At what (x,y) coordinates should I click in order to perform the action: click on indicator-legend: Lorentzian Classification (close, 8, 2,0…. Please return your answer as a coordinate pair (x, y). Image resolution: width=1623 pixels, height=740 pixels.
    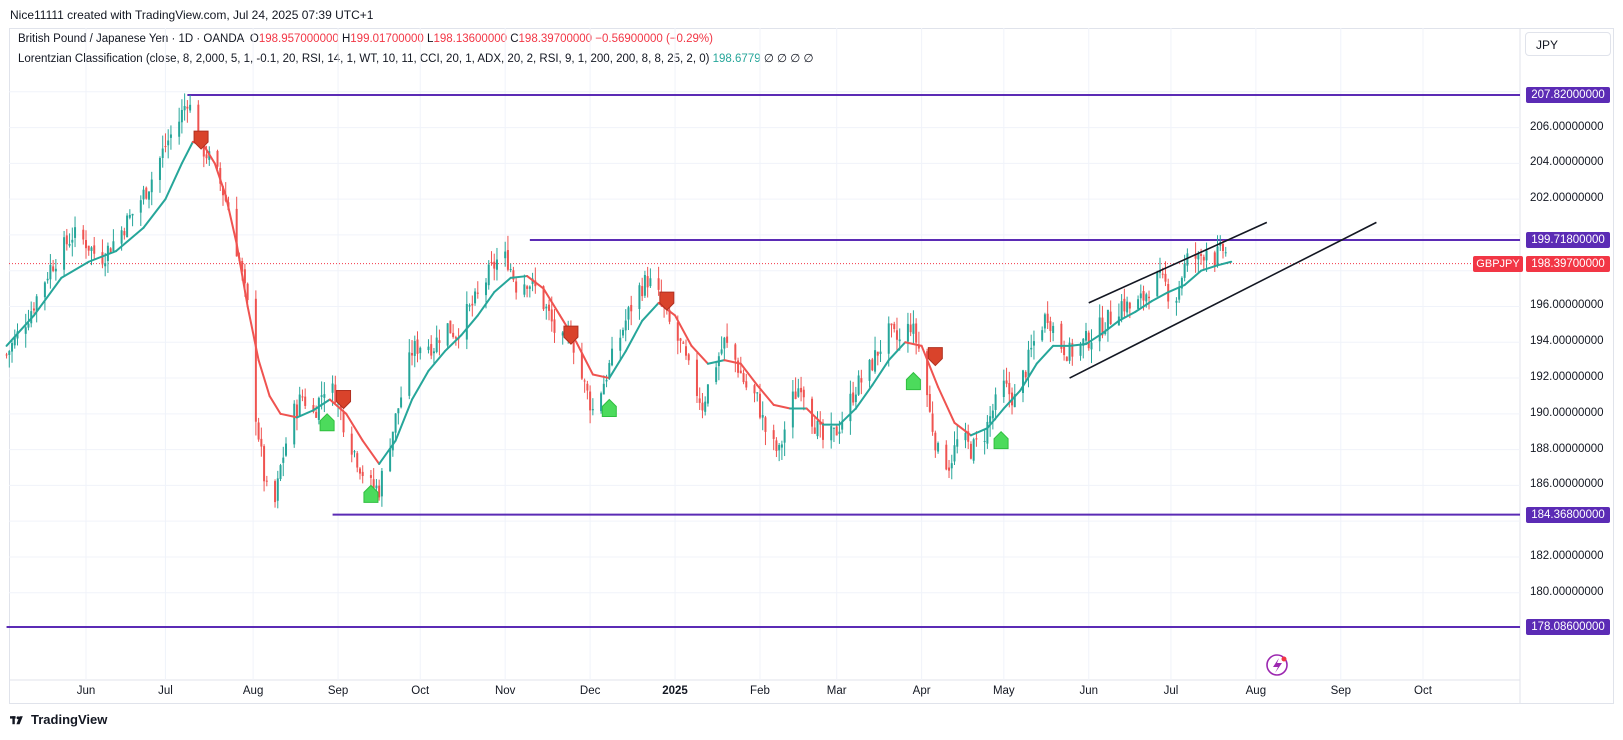
    Looking at the image, I should click on (415, 58).